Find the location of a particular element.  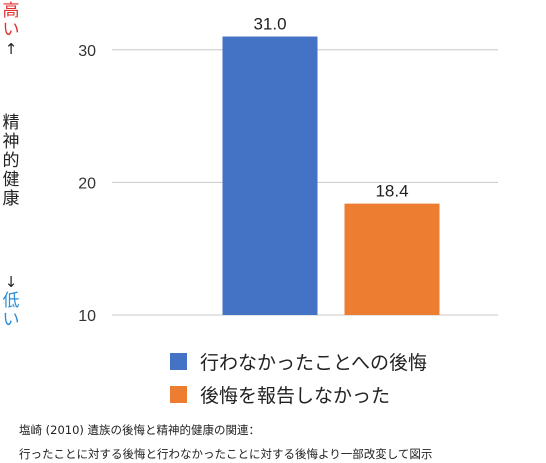

low-char-1: 低 is located at coordinates (11, 301).